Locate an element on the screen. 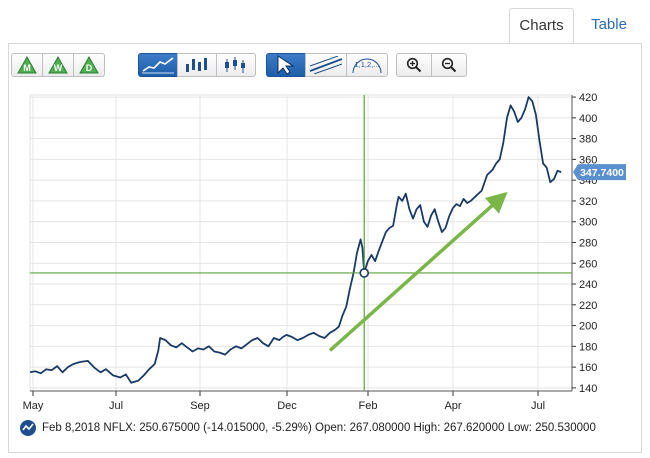  status-low: 250.530000 is located at coordinates (565, 428).